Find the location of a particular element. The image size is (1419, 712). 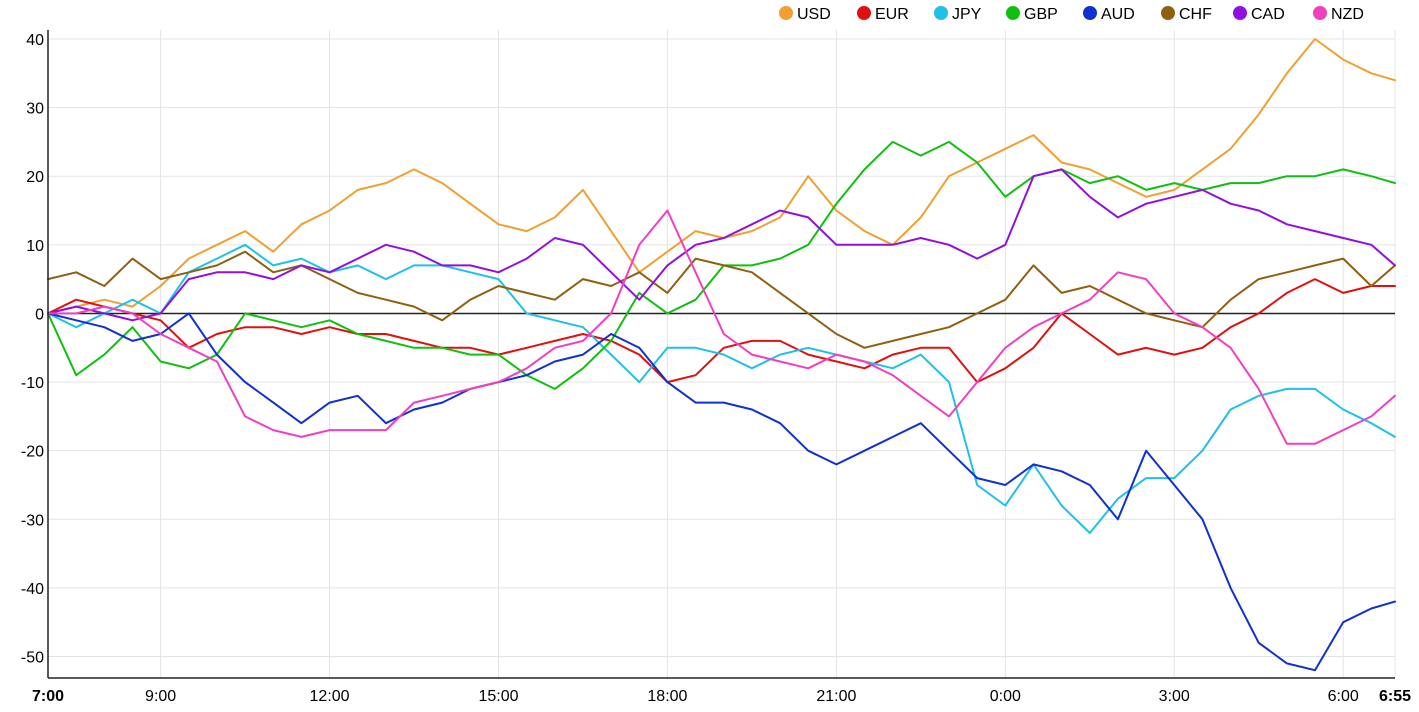

legend-label: CHF is located at coordinates (1195, 14).